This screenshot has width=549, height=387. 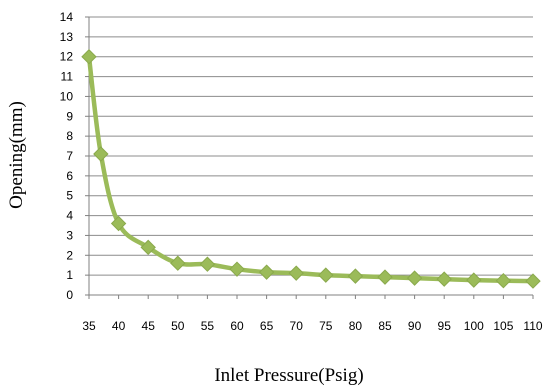 What do you see at coordinates (385, 326) in the screenshot?
I see `x-tick-label: 85` at bounding box center [385, 326].